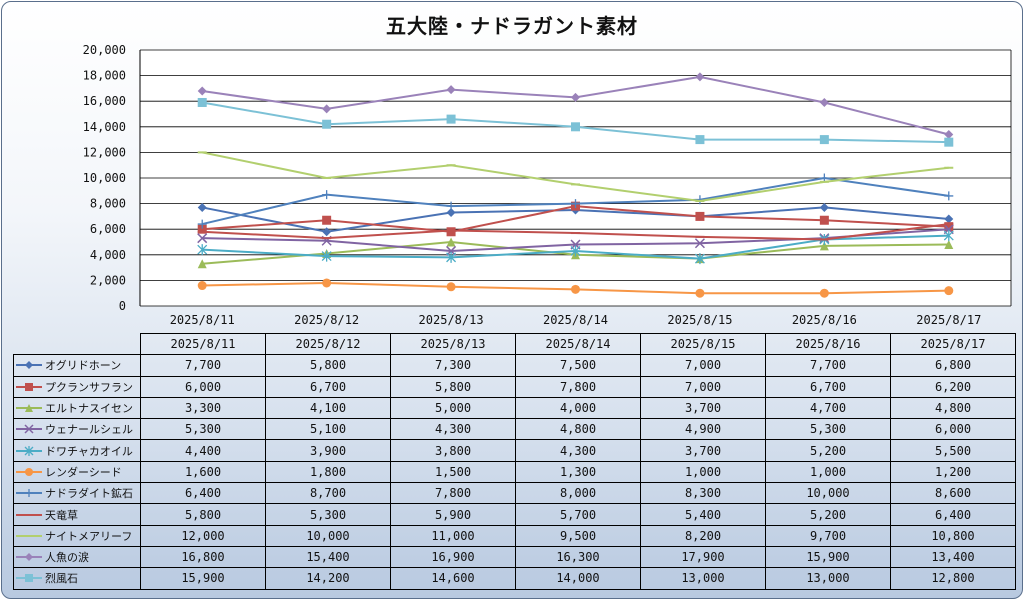 The height and width of the screenshot is (600, 1024). What do you see at coordinates (104, 76) in the screenshot?
I see `y-tick-label: 18,000` at bounding box center [104, 76].